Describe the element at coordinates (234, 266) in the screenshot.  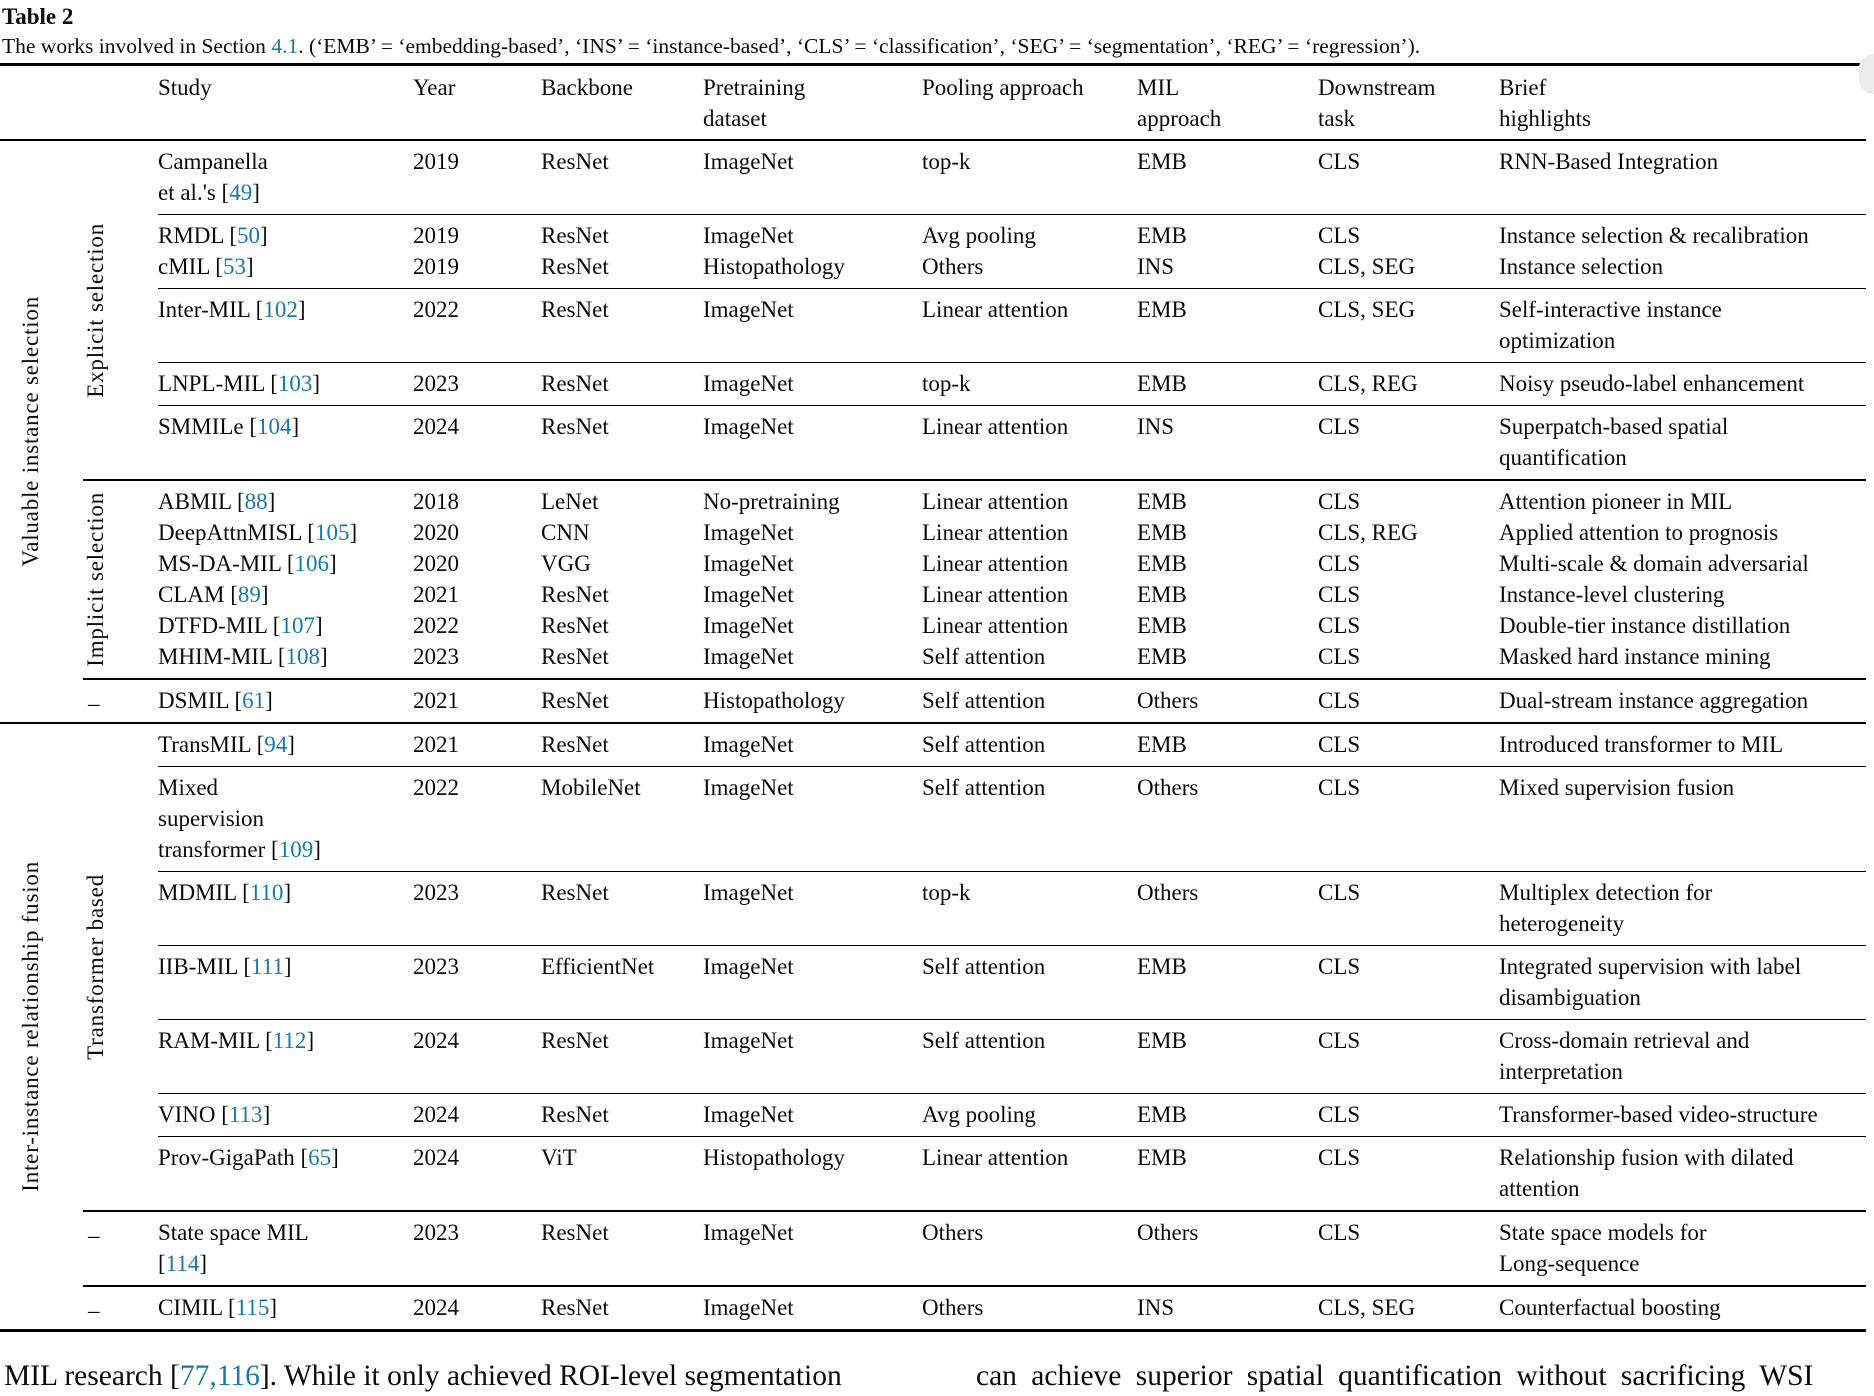
I see `citation-link: 53` at that location.